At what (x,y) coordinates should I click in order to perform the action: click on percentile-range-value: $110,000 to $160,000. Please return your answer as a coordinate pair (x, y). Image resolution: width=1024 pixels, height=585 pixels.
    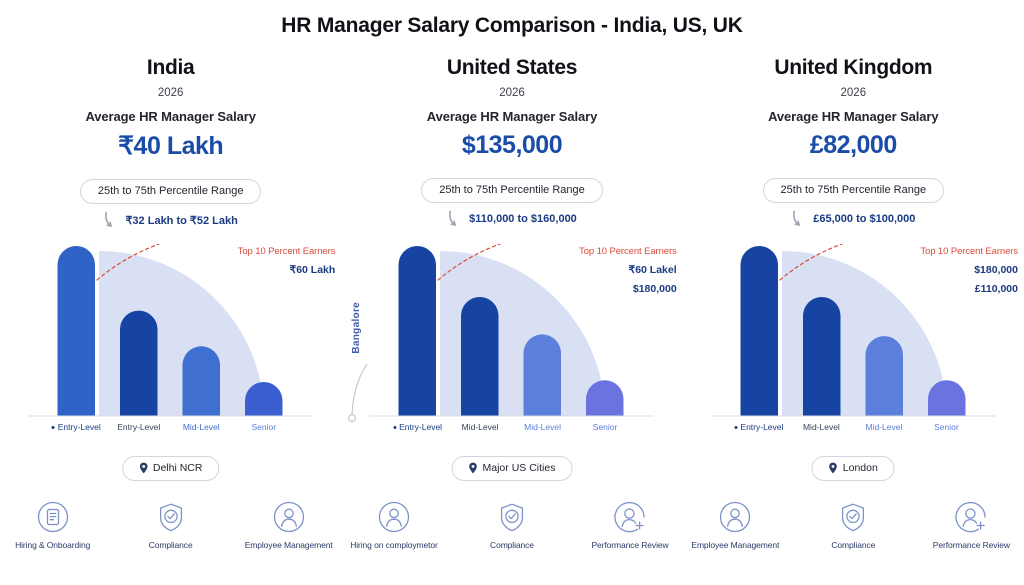
    Looking at the image, I should click on (523, 219).